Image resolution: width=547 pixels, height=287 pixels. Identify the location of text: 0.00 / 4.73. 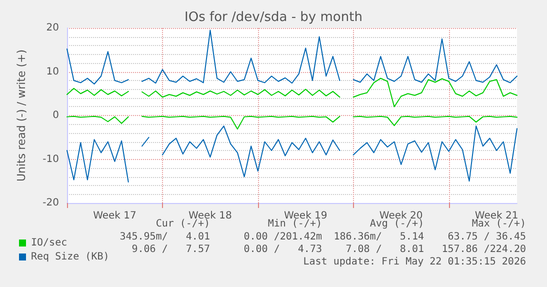
(283, 249).